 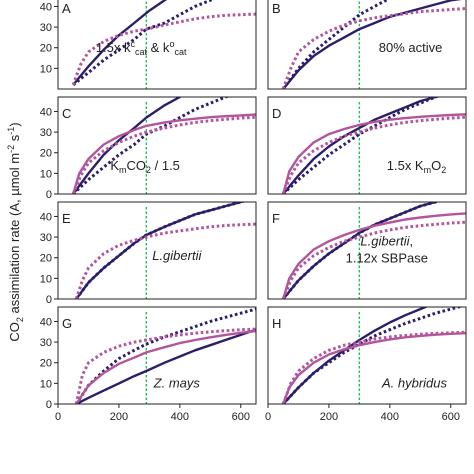 I want to click on panel-annotation: A. hybridus, so click(x=414, y=383).